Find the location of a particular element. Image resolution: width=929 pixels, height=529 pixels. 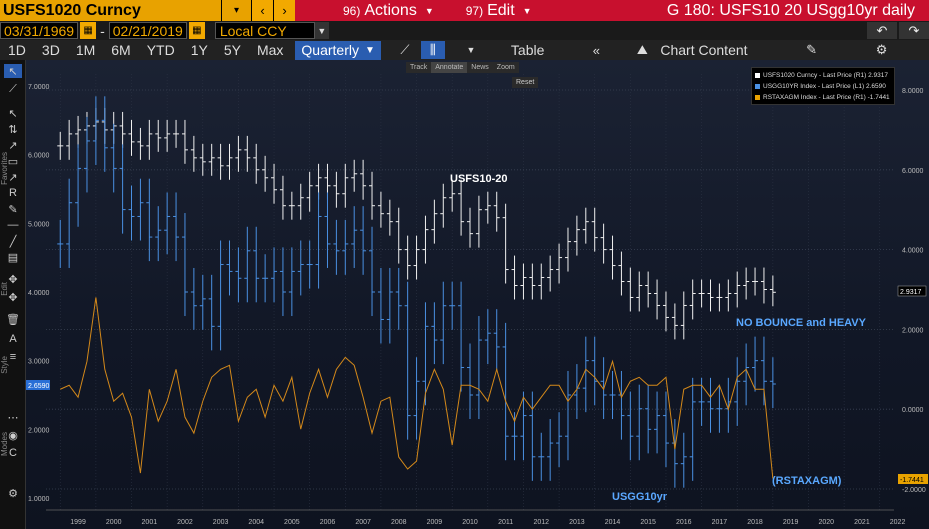

legend-item: USFS1020 Curncy - Last Price (R1) 2.9317 is located at coordinates (823, 75).